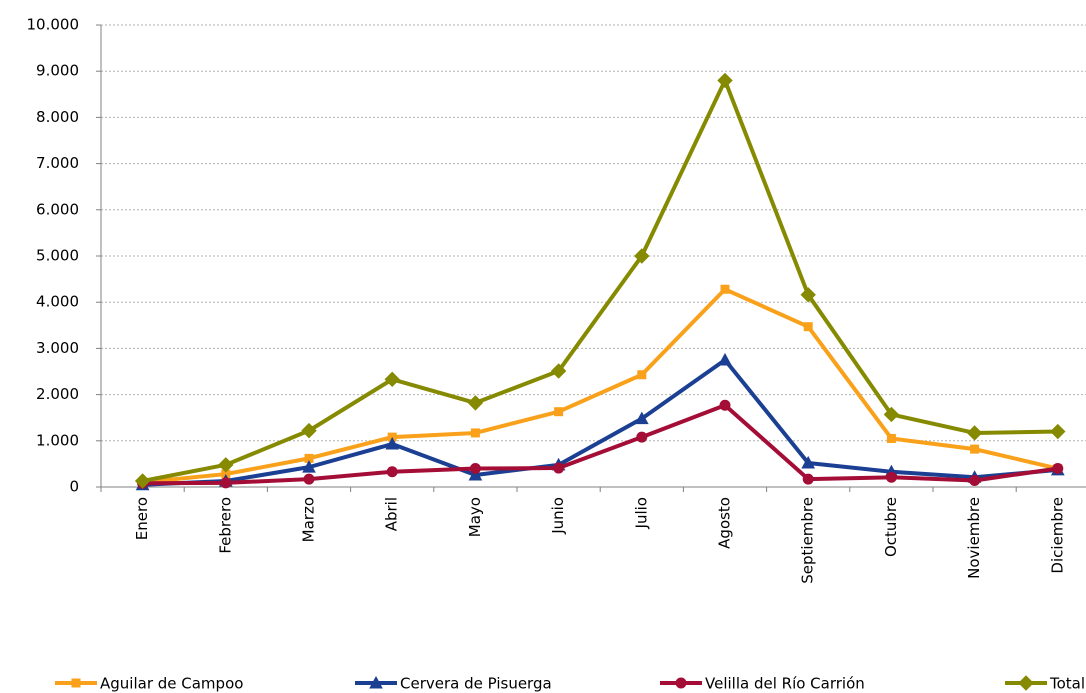 This screenshot has width=1086, height=693. Describe the element at coordinates (57, 440) in the screenshot. I see `y-tick-label: 1.000` at that location.